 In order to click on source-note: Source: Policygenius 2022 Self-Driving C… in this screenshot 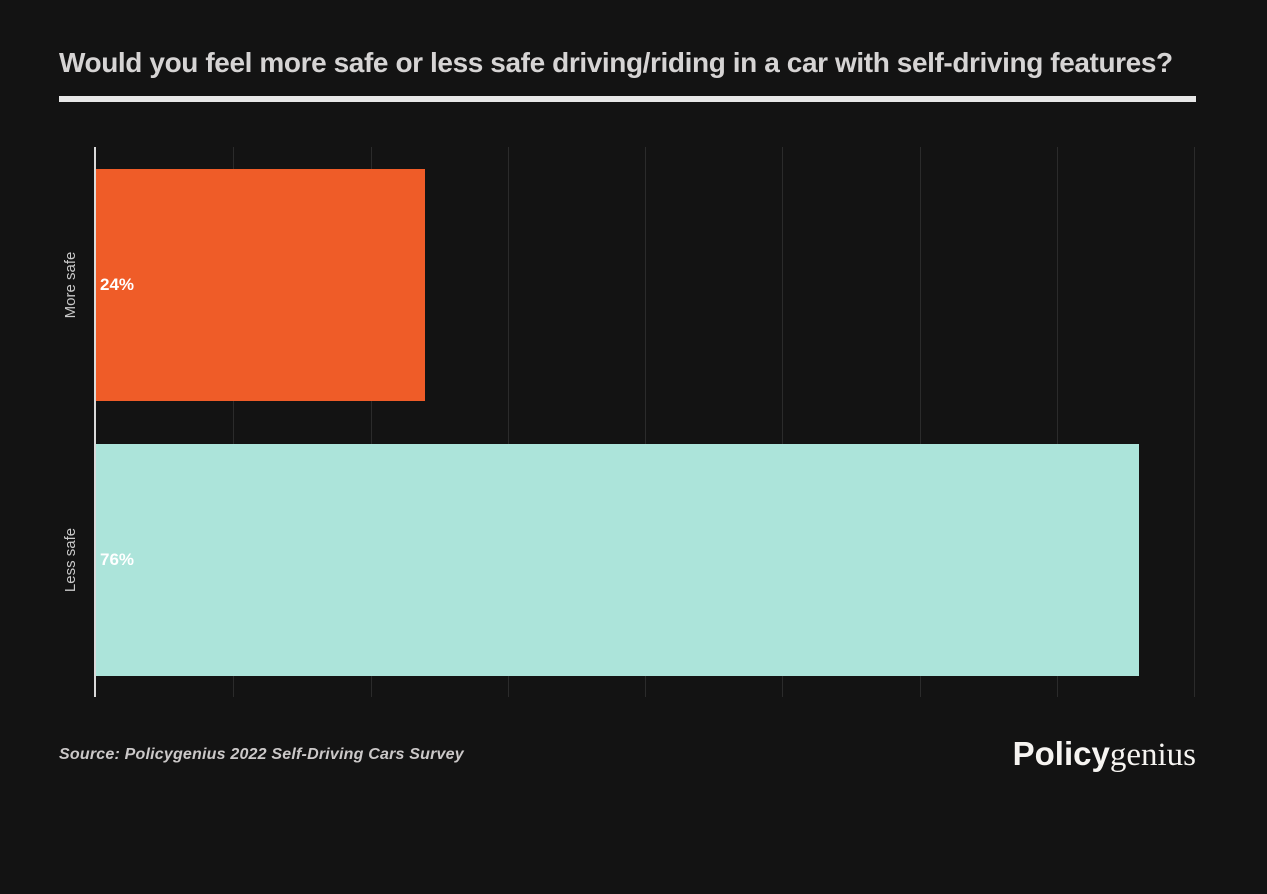, I will do `click(261, 754)`.